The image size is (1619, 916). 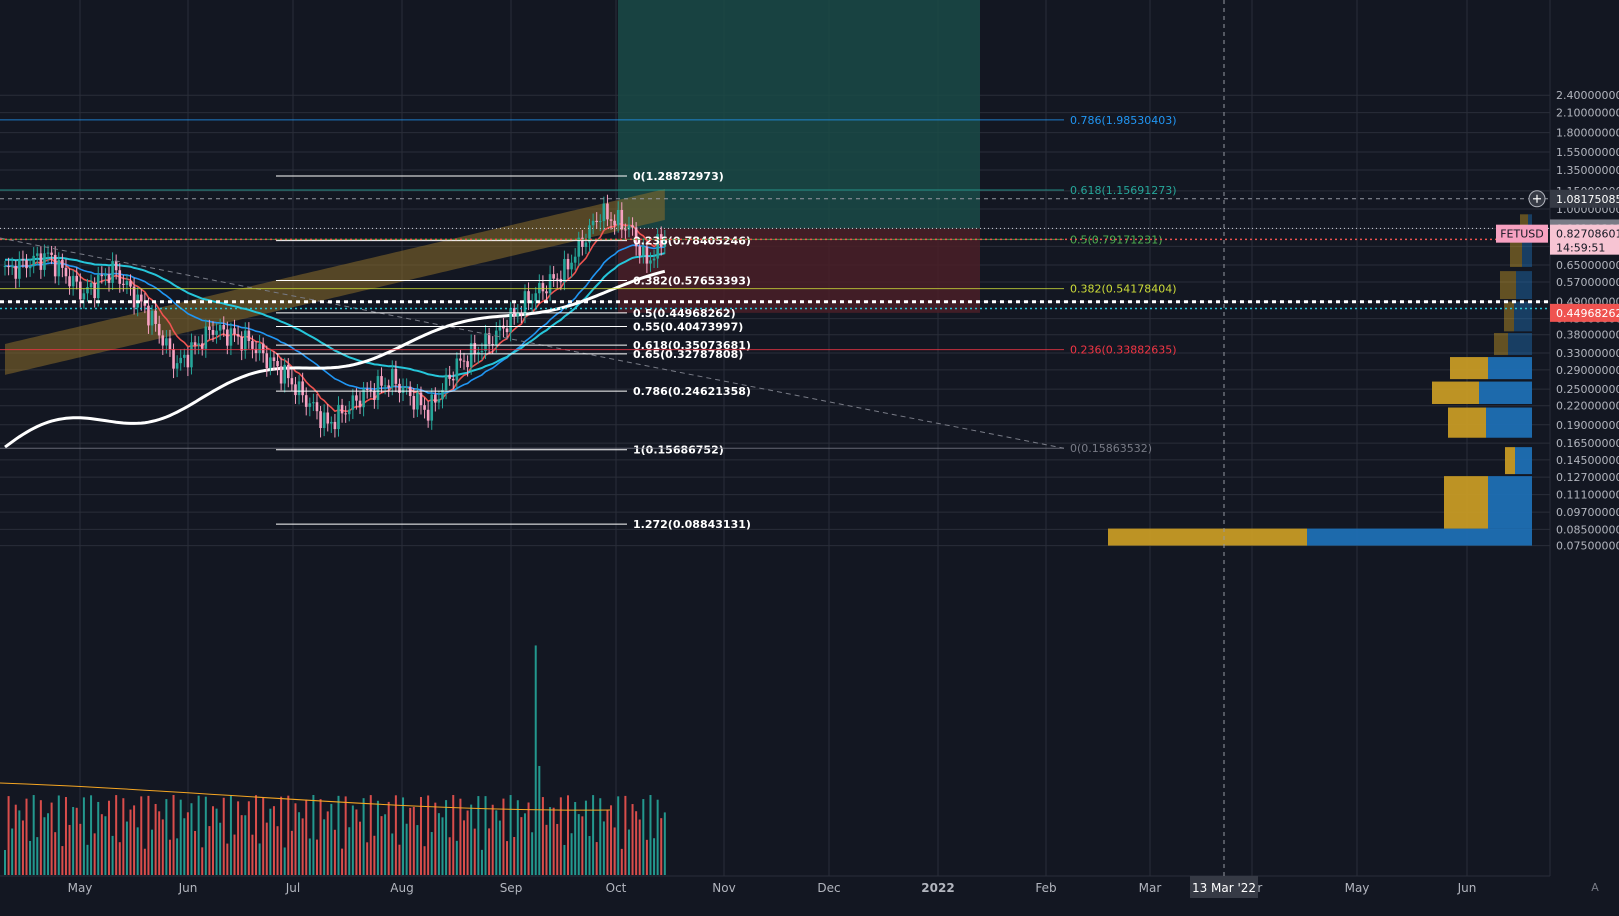 What do you see at coordinates (305, 796) in the screenshot?
I see `volume-ma-line` at bounding box center [305, 796].